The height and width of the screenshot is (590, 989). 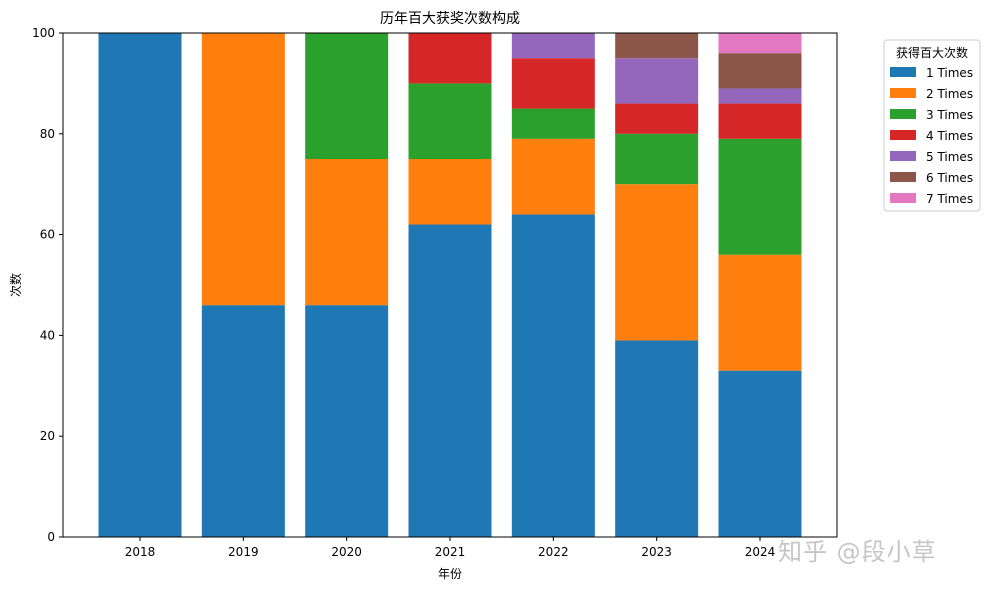 What do you see at coordinates (43, 33) in the screenshot?
I see `y-tick-label: 100` at bounding box center [43, 33].